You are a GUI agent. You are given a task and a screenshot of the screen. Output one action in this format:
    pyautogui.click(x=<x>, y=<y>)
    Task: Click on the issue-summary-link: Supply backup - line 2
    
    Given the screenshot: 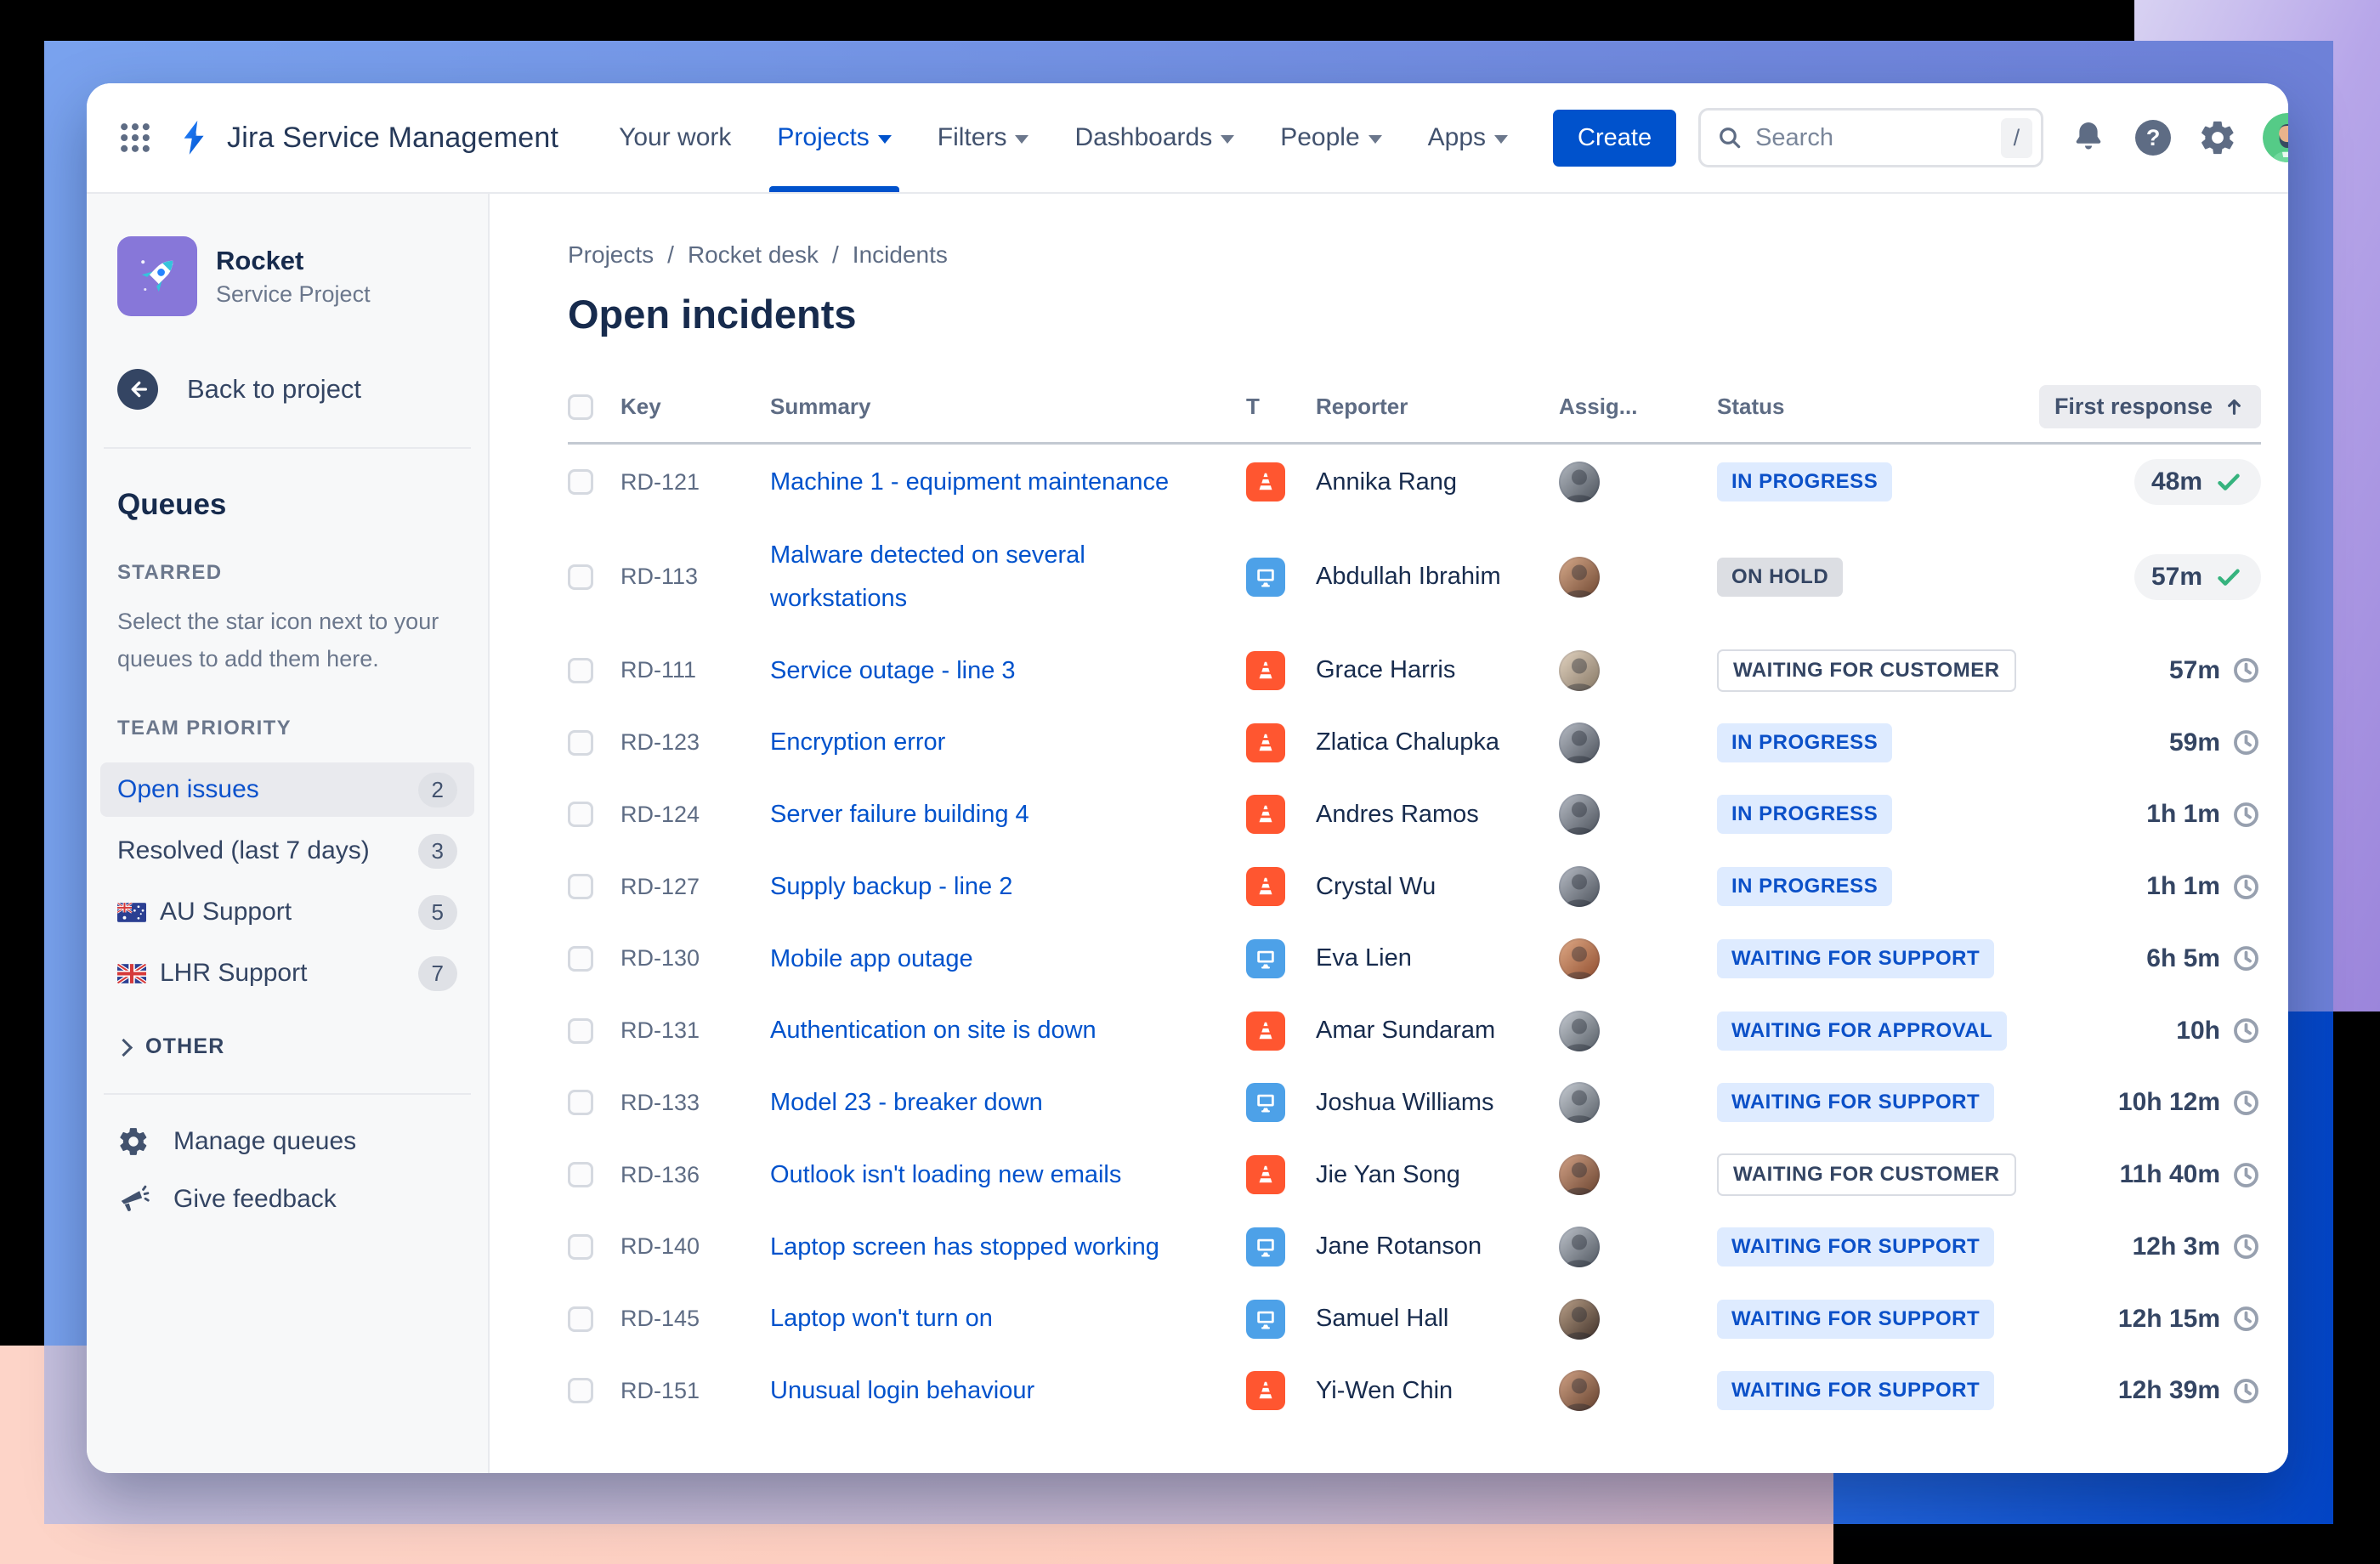 What is the action you would take?
    pyautogui.click(x=891, y=886)
    